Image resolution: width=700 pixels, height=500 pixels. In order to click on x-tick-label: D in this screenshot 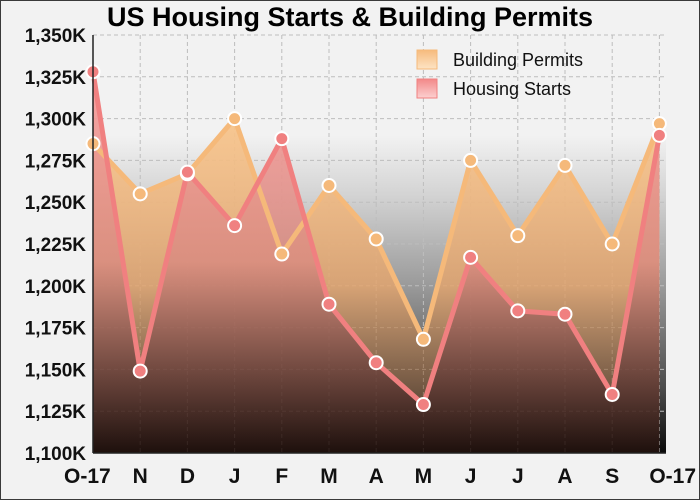, I will do `click(187, 476)`.